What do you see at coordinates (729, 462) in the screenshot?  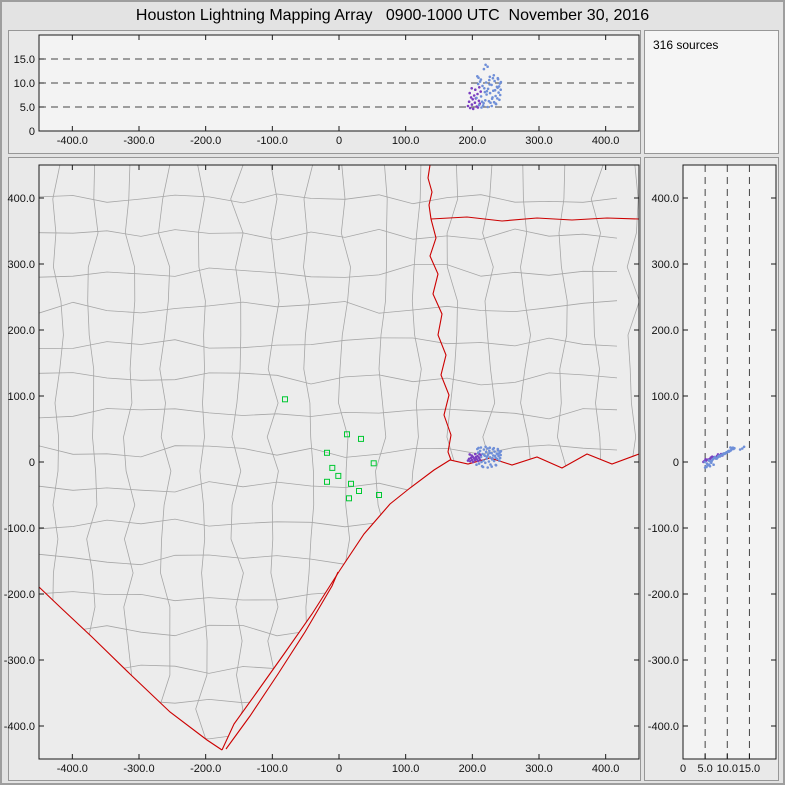 I see `alt-ns-plot-area` at bounding box center [729, 462].